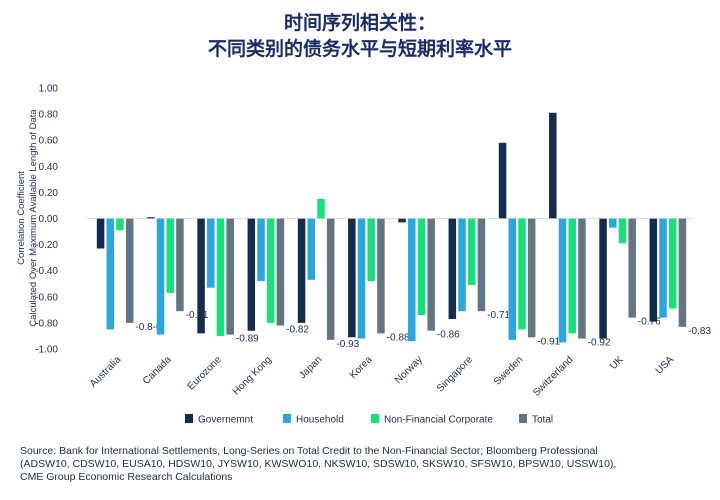  What do you see at coordinates (699, 331) in the screenshot?
I see `data-label-total: -0.83` at bounding box center [699, 331].